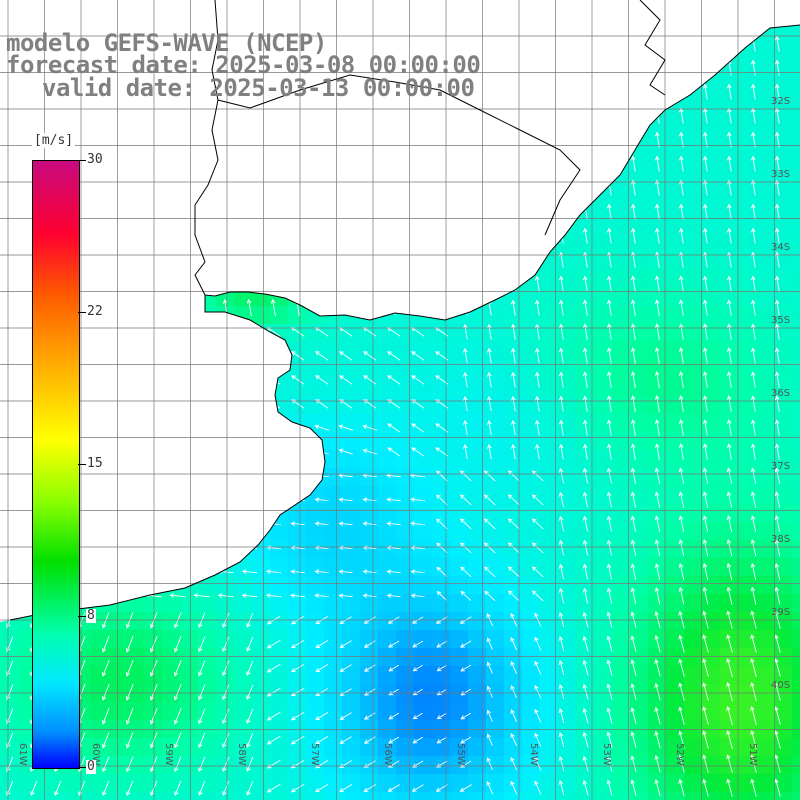 Image resolution: width=800 pixels, height=800 pixels. Describe the element at coordinates (82, 464) in the screenshot. I see `colorbar-tick` at that location.